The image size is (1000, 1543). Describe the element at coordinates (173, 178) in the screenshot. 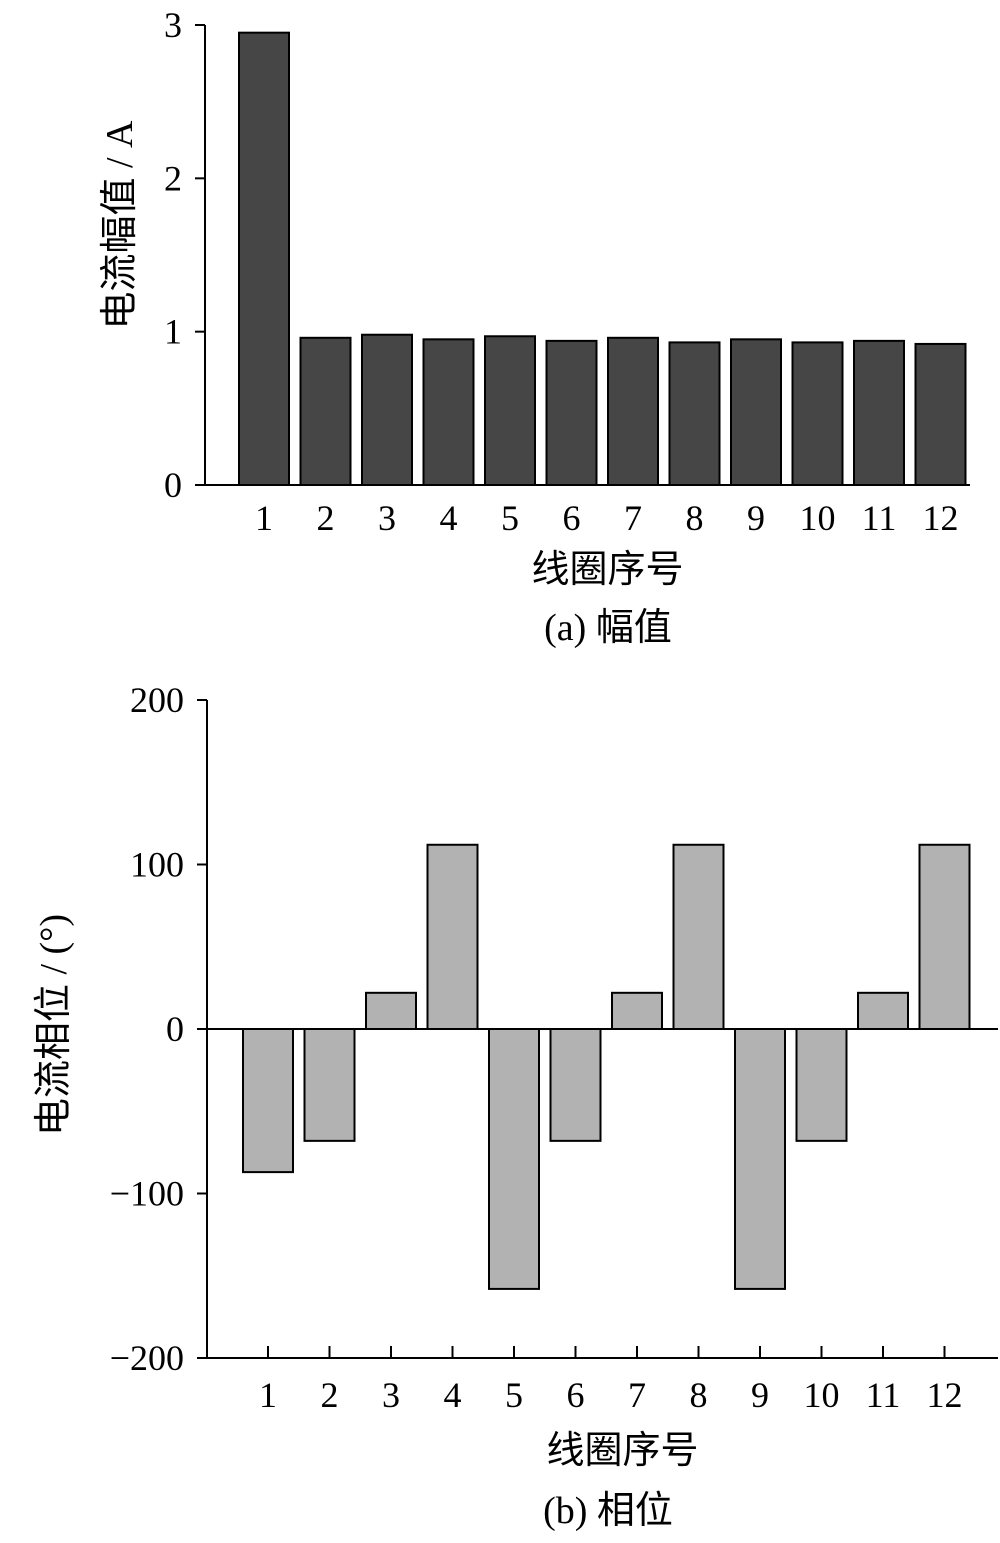

I see `y-tick-label: 2` at that location.